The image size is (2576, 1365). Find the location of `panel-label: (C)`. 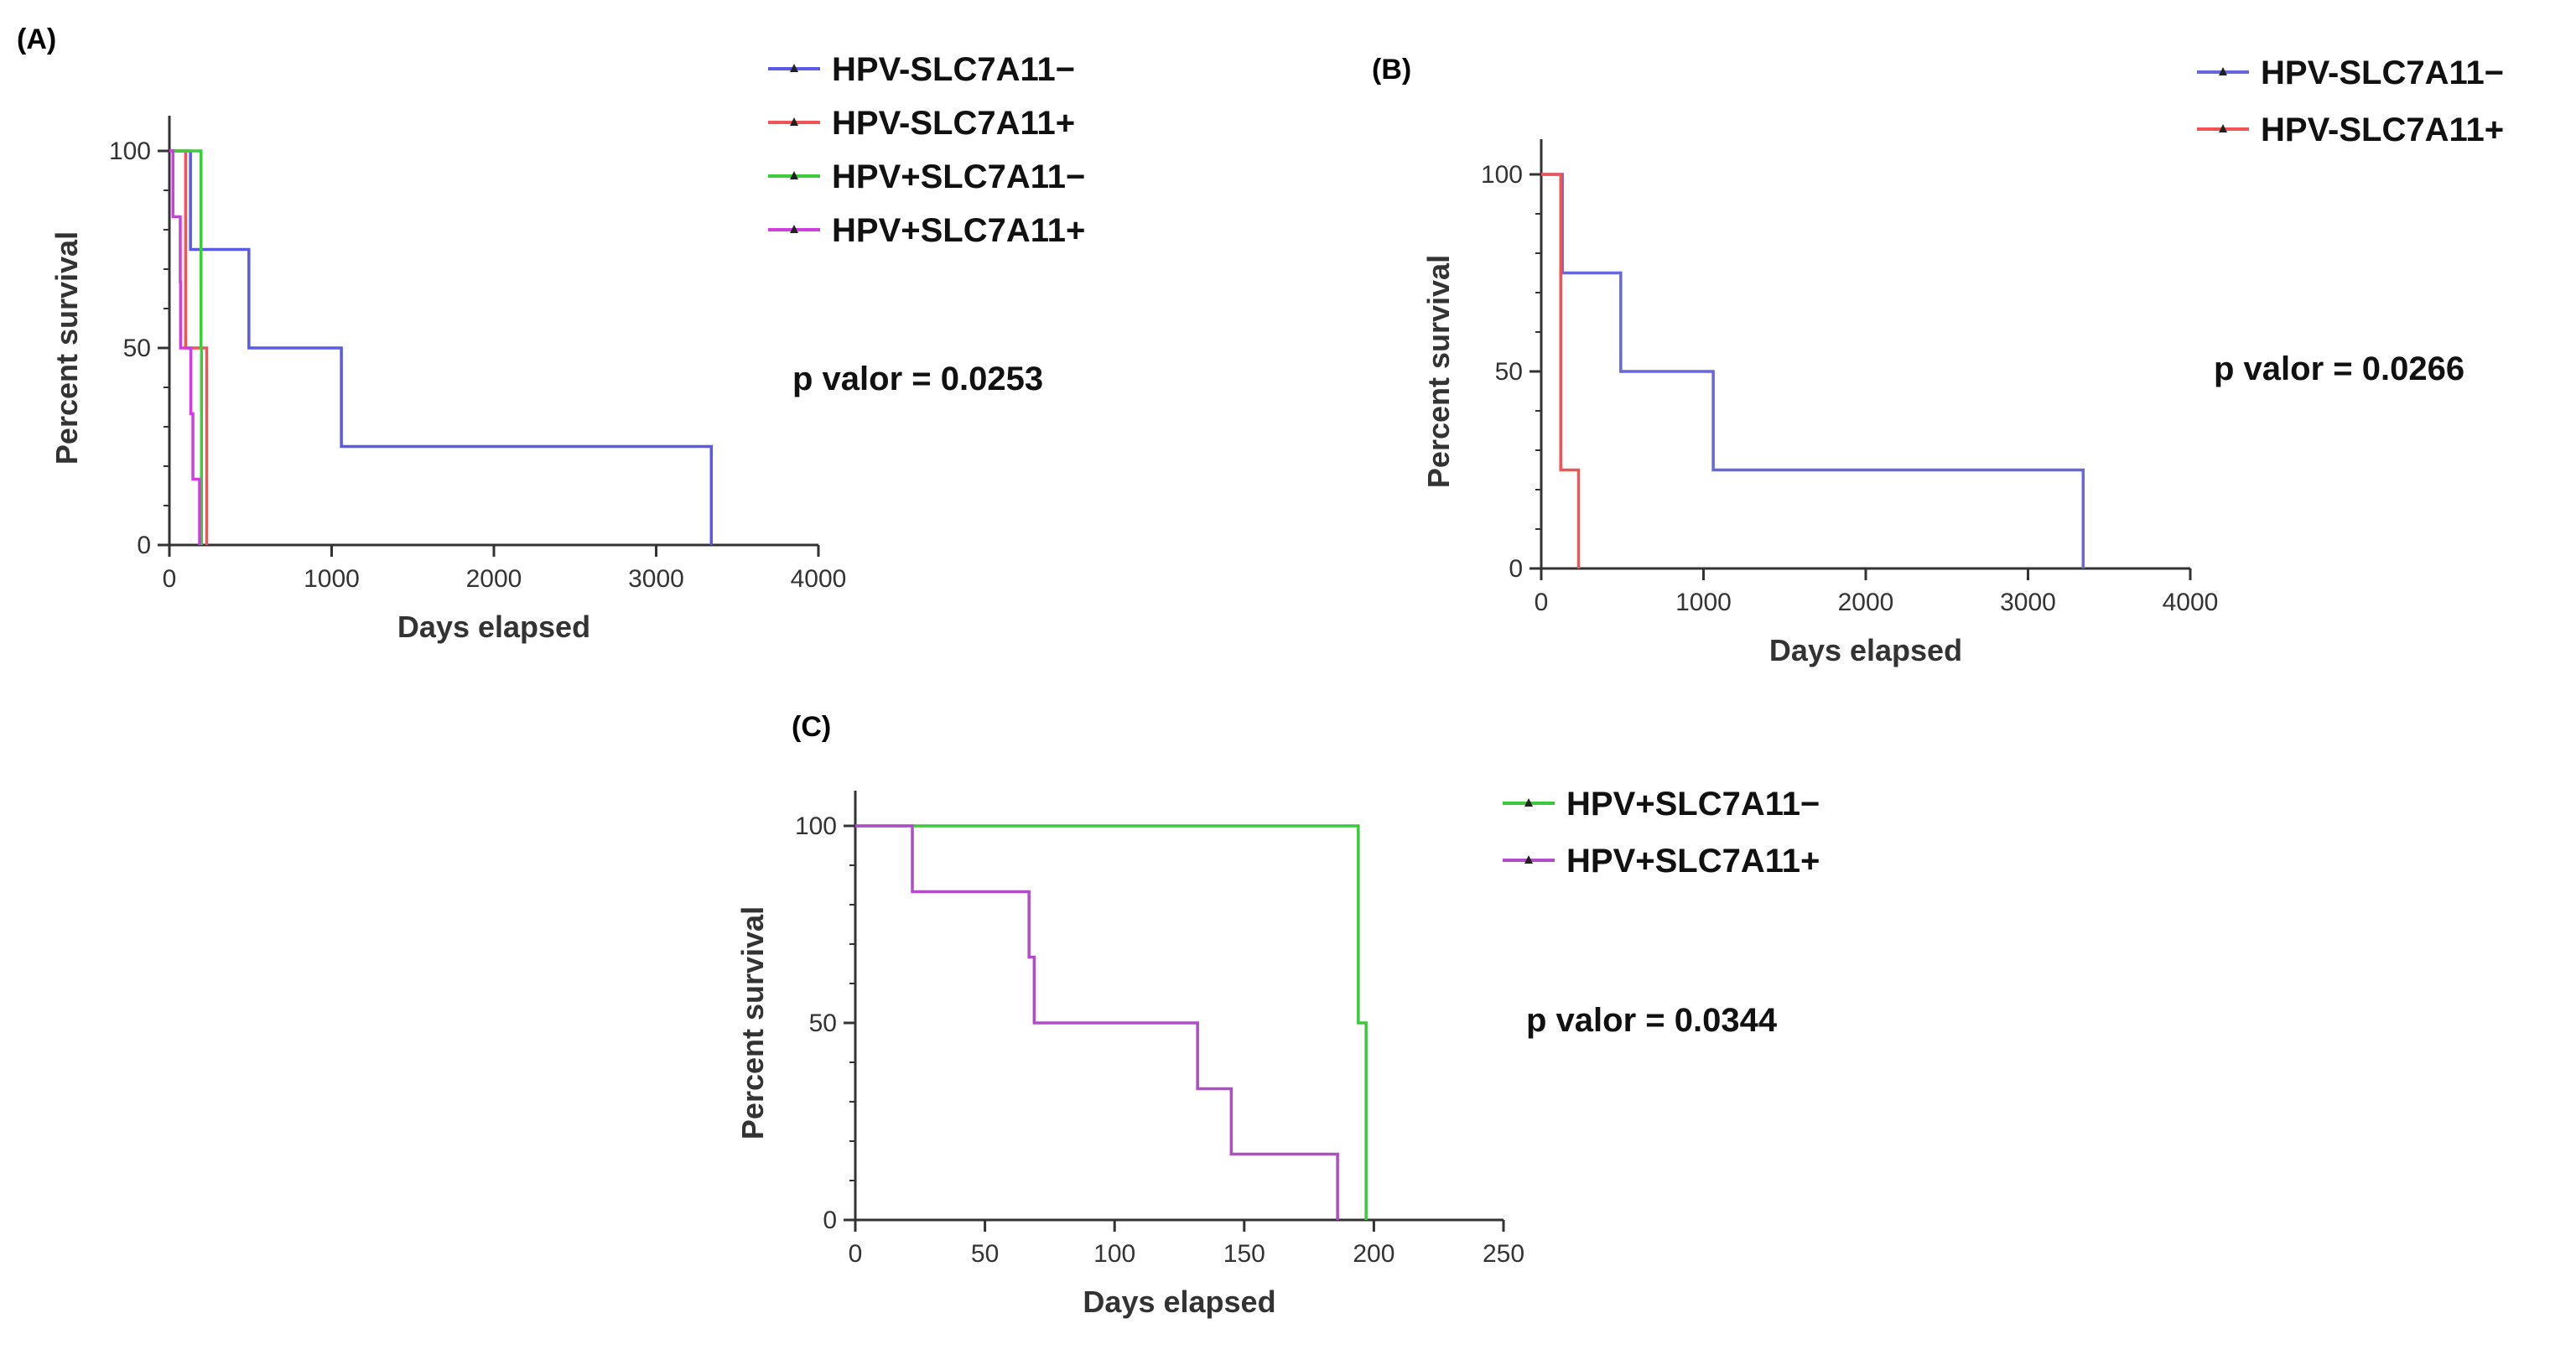

panel-label: (C) is located at coordinates (811, 727).